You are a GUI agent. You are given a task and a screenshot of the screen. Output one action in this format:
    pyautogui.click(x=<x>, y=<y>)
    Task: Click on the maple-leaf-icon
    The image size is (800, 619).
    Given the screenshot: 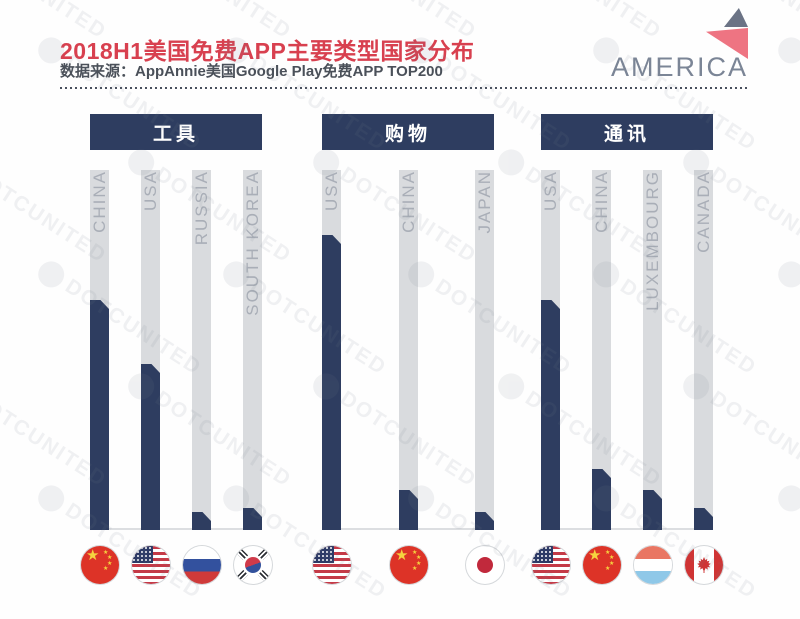 What is the action you would take?
    pyautogui.click(x=704, y=565)
    